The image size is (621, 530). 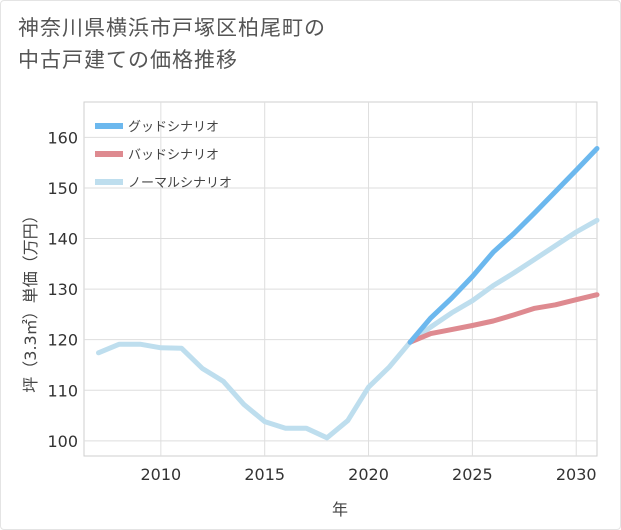 What do you see at coordinates (62, 137) in the screenshot?
I see `y-tick-label: 160` at bounding box center [62, 137].